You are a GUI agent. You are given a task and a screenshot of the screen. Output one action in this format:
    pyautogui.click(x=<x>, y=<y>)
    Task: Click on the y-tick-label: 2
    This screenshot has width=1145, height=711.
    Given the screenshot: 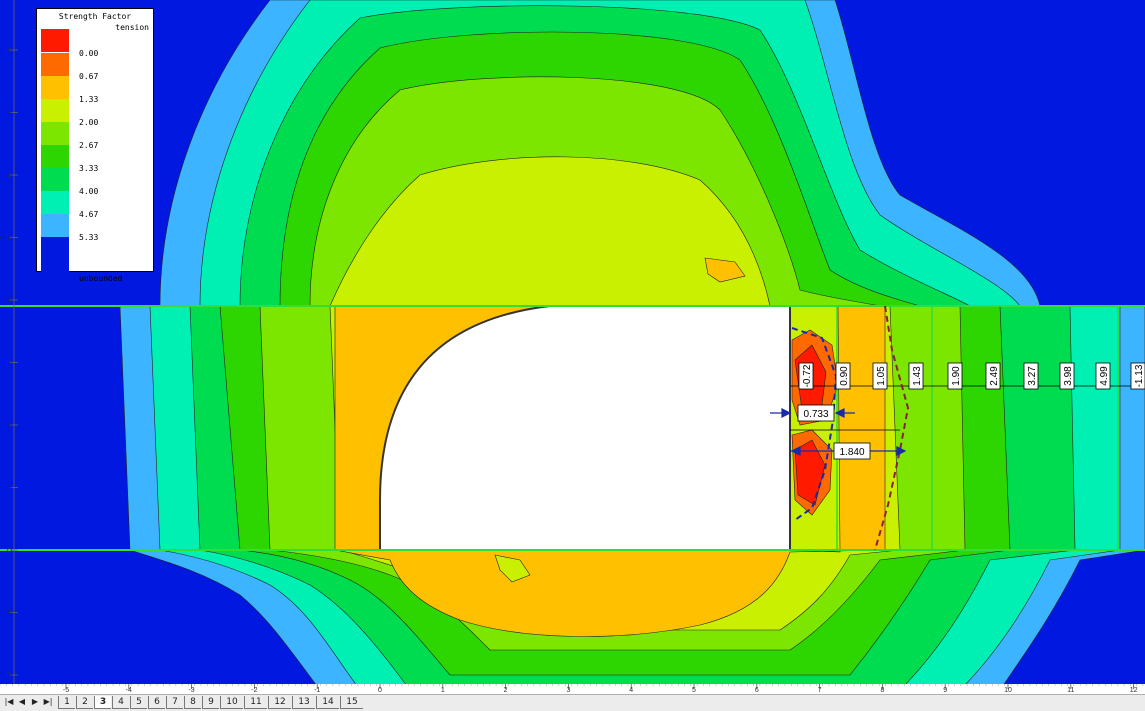 What is the action you would take?
    pyautogui.click(x=10, y=425)
    